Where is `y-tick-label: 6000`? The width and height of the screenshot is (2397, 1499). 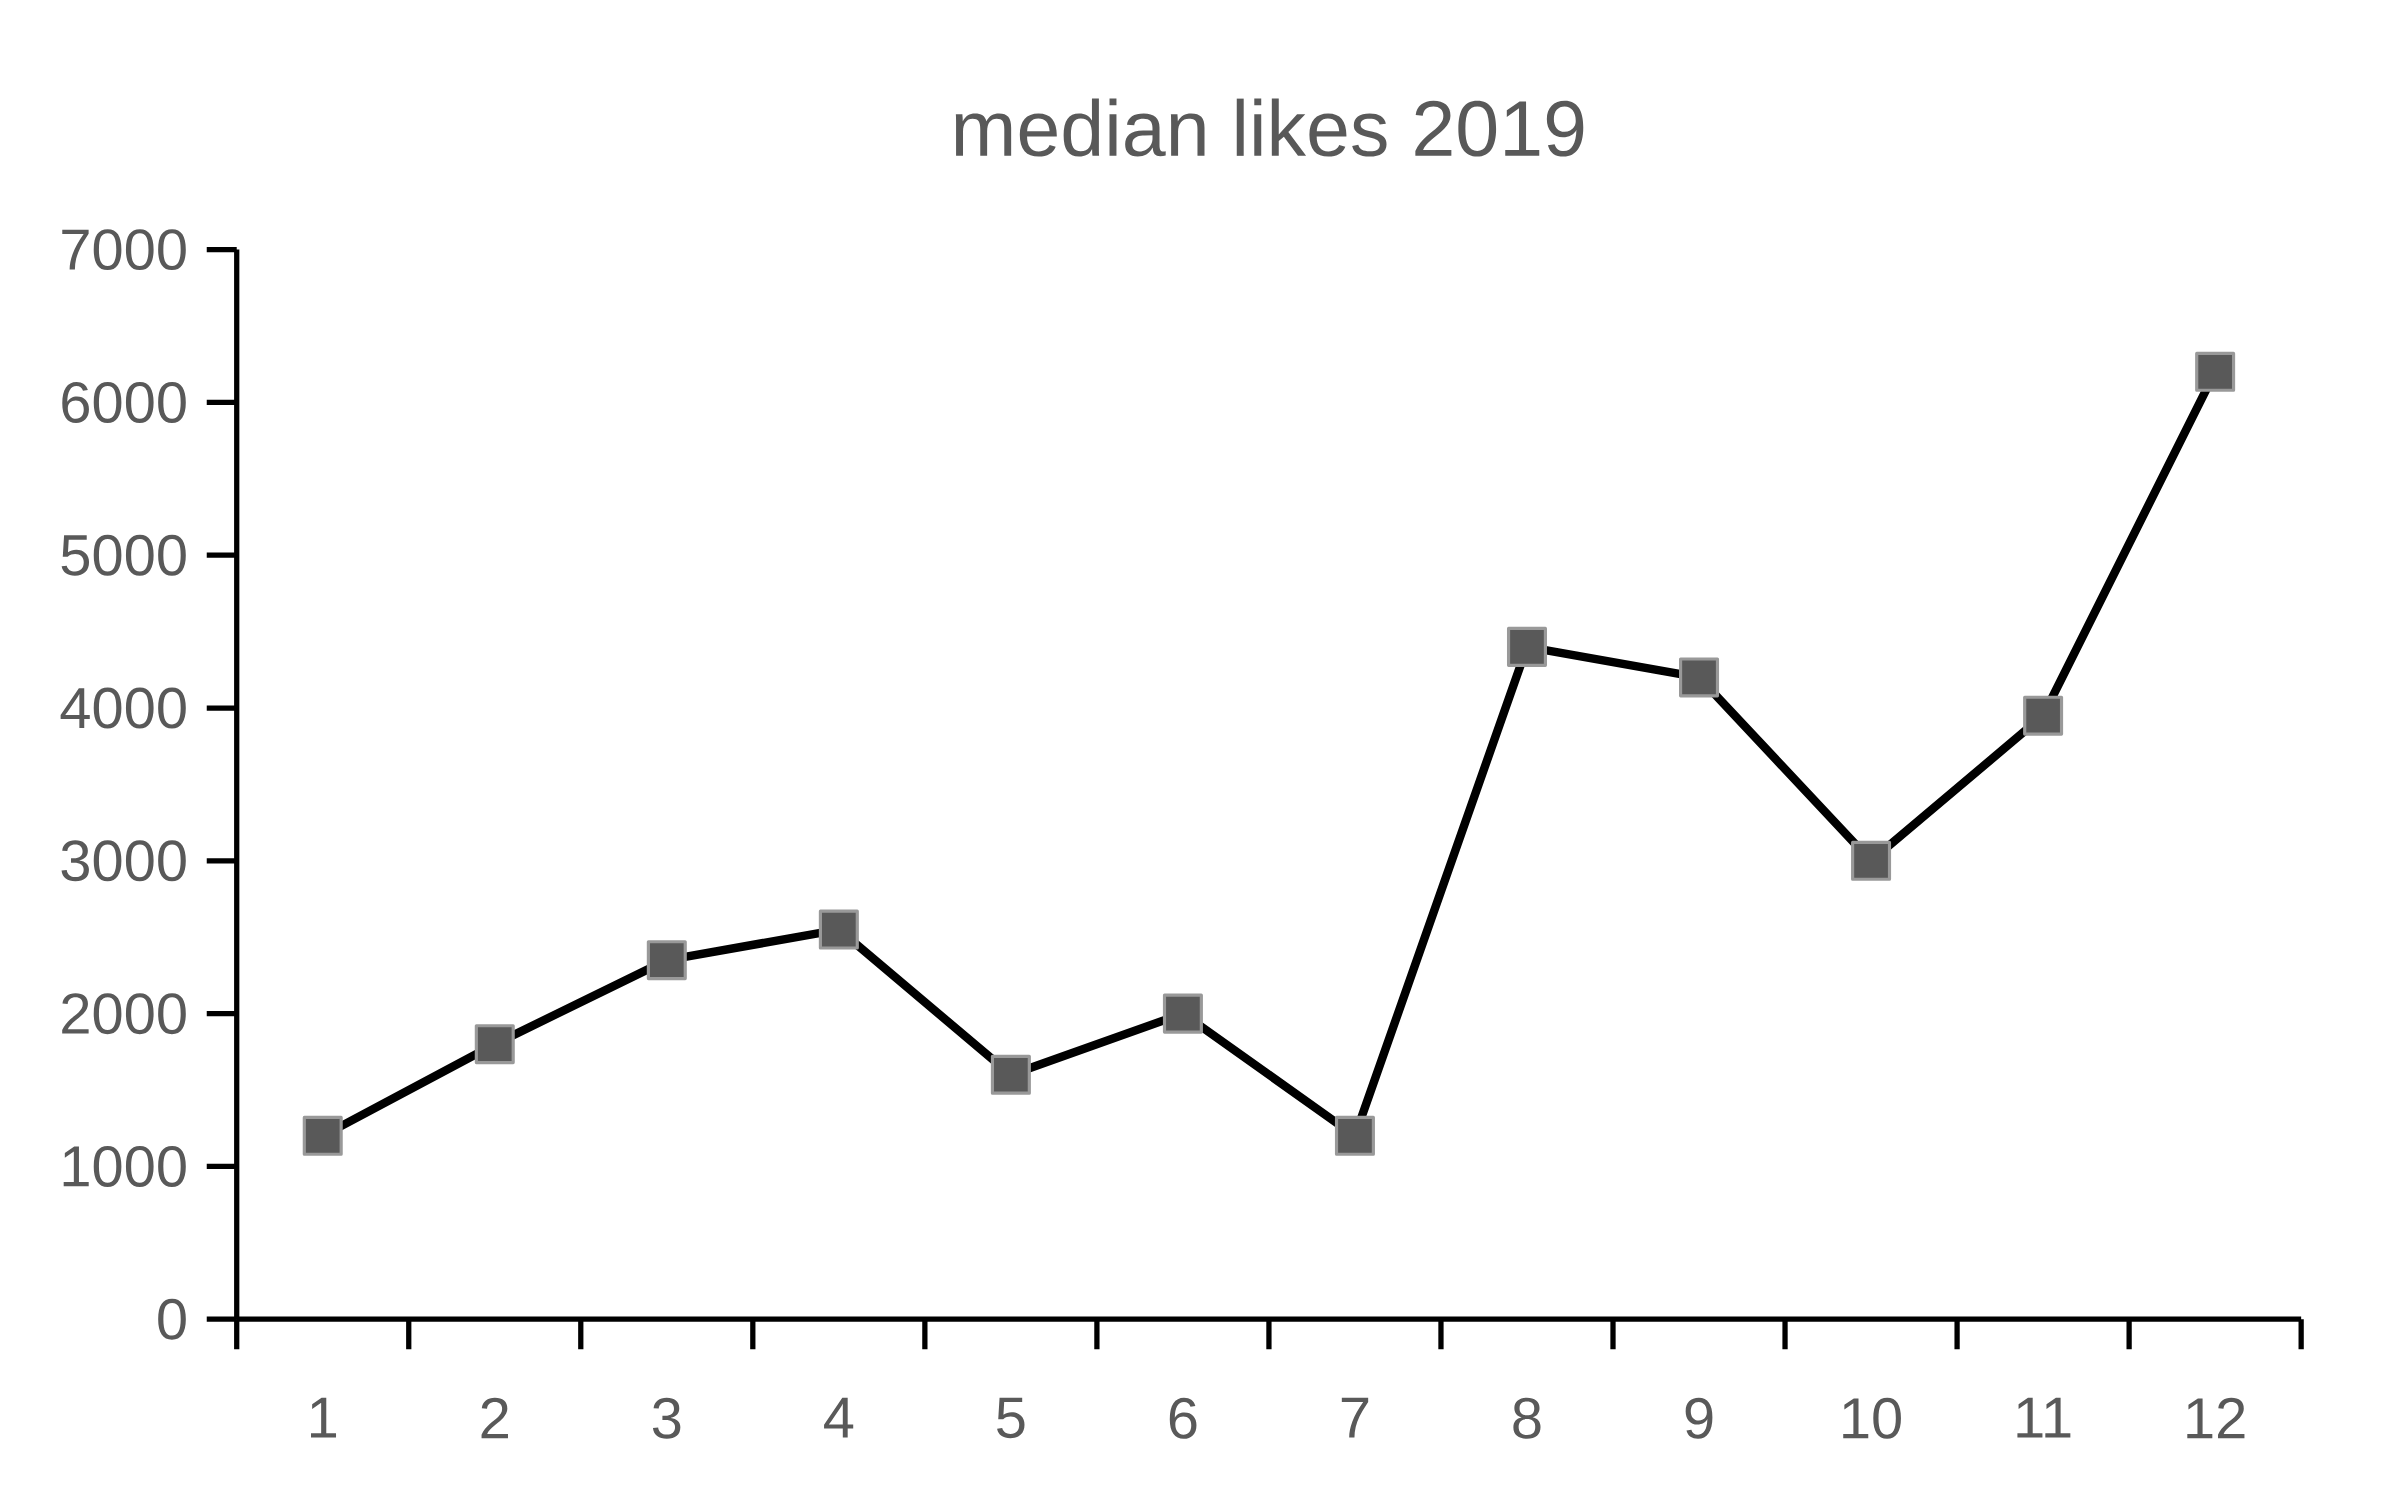 y-tick-label: 6000 is located at coordinates (124, 402).